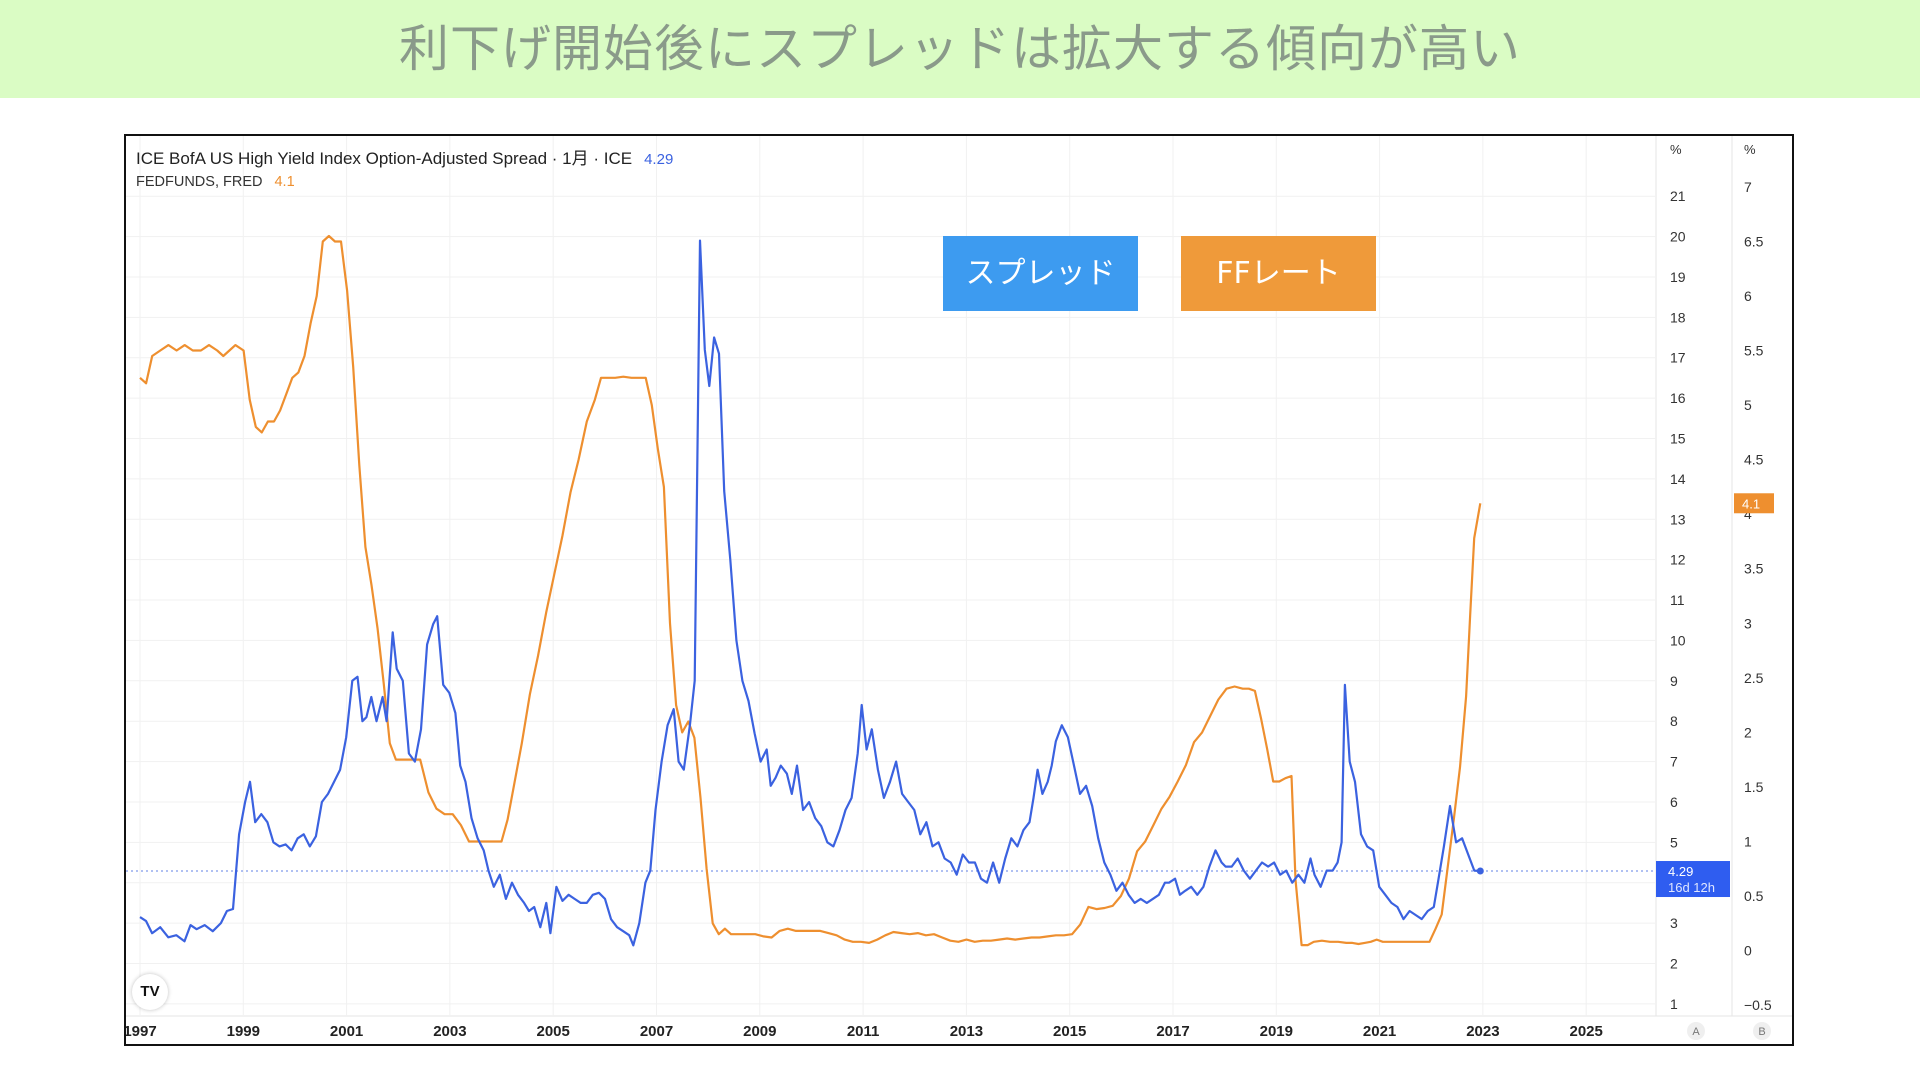  What do you see at coordinates (1678, 640) in the screenshot?
I see `left-axis-tick-label: 10` at bounding box center [1678, 640].